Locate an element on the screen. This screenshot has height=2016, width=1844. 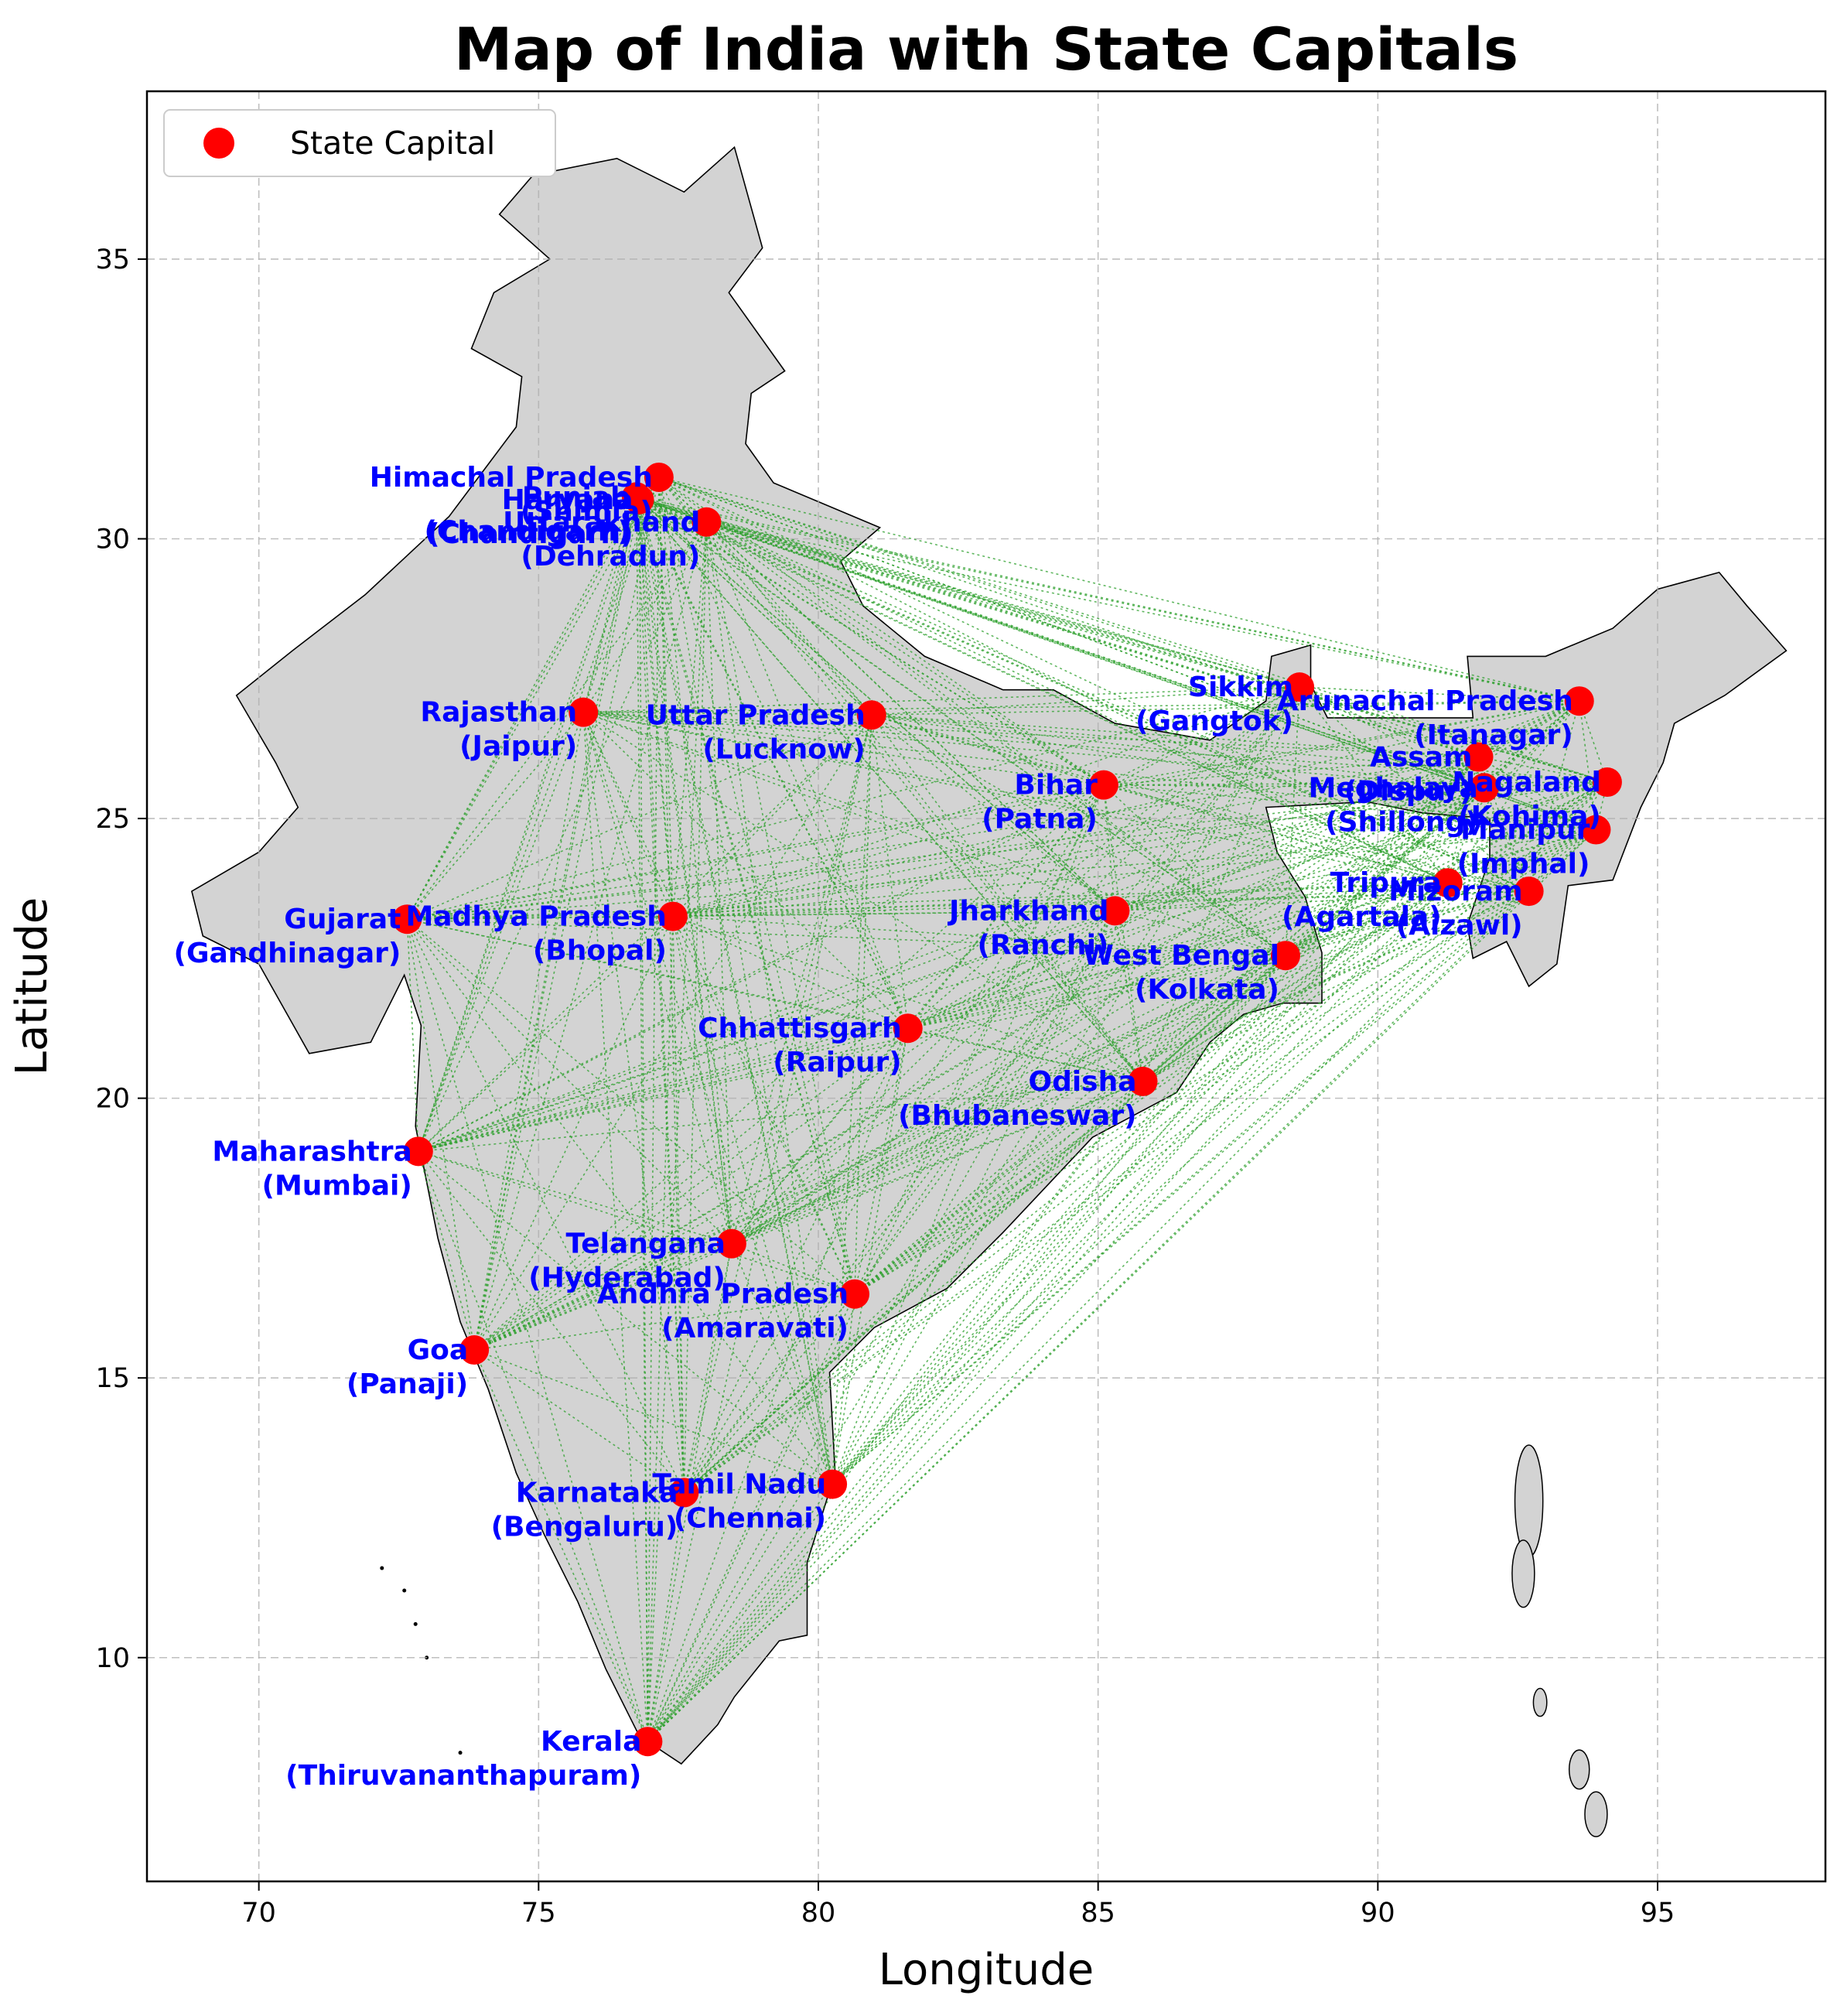
x-axis-ticks: 70 75 80 85 90 95 is located at coordinates (958, 1905).